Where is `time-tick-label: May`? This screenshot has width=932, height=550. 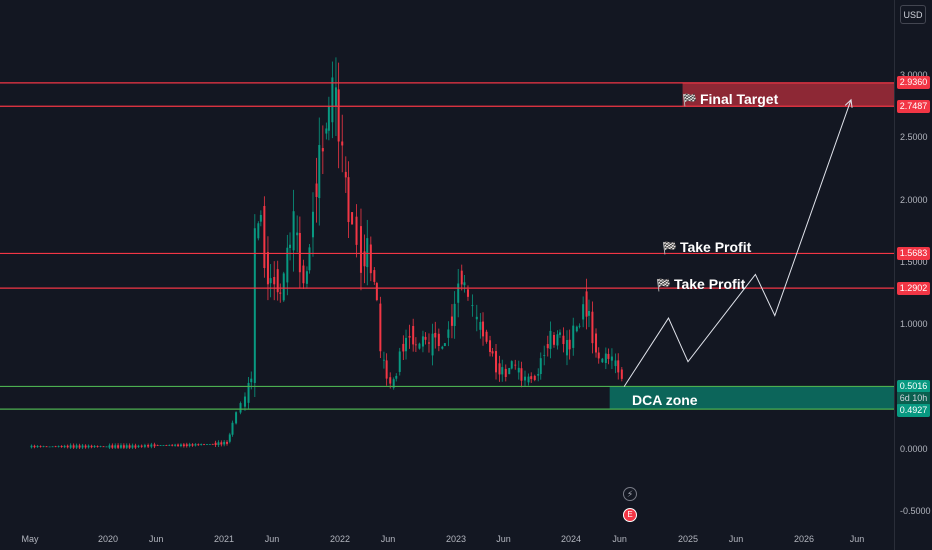
time-tick-label: May is located at coordinates (30, 539).